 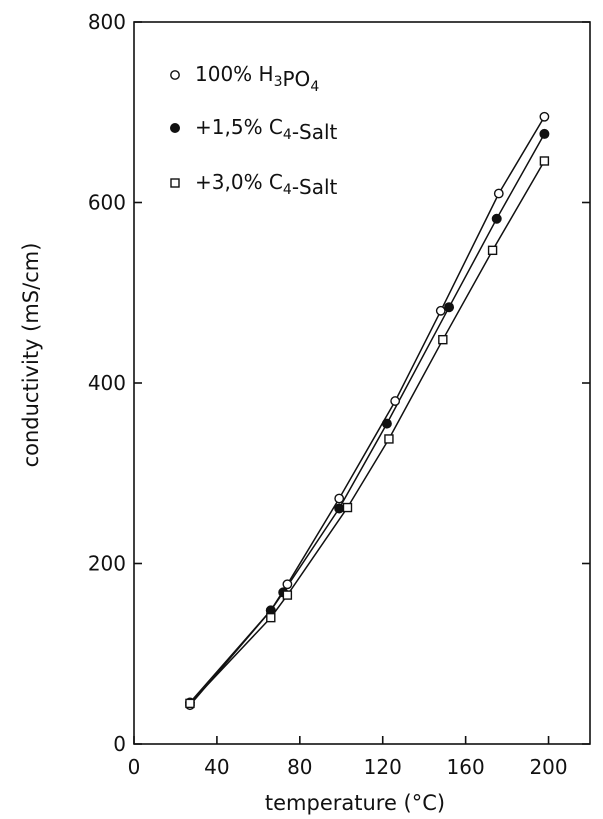 I want to click on x-axis-title: temperature (°C), so click(x=355, y=803).